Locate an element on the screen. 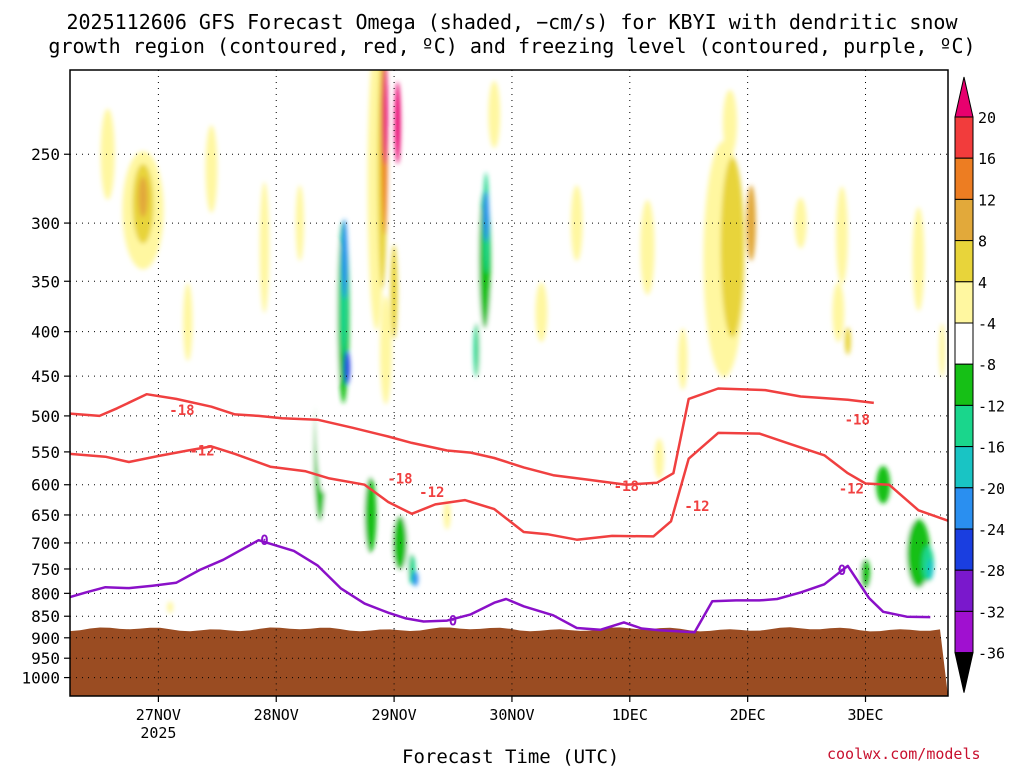 The height and width of the screenshot is (768, 1024). x-axis-title: Forecast Time (UTC) is located at coordinates (511, 757).